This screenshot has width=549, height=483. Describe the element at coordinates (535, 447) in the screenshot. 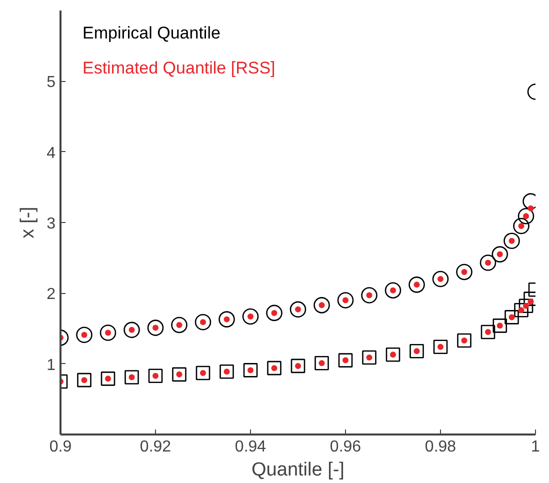

I see `x-tick-label: 1` at that location.